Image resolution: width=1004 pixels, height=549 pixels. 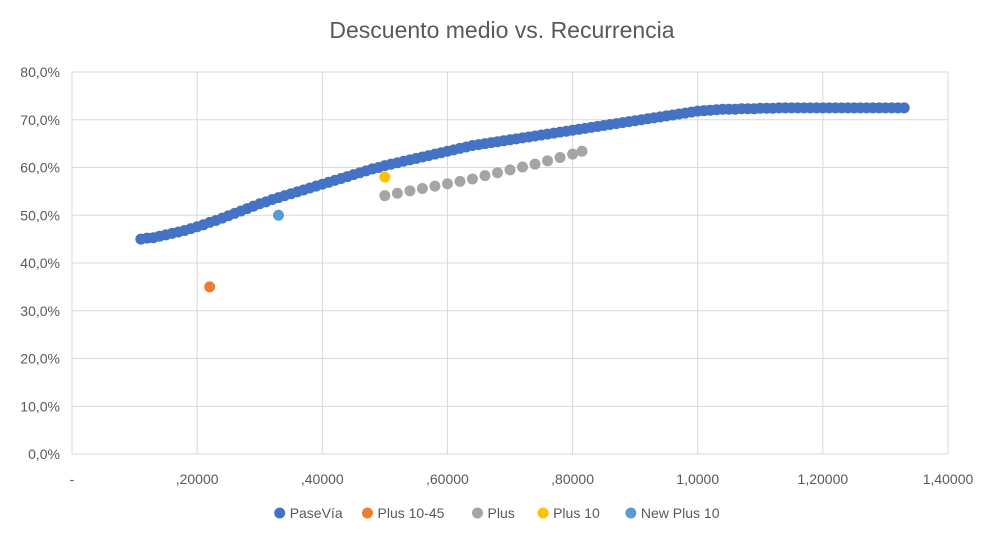 What do you see at coordinates (40, 215) in the screenshot?
I see `y-tick-label: 50,0%` at bounding box center [40, 215].